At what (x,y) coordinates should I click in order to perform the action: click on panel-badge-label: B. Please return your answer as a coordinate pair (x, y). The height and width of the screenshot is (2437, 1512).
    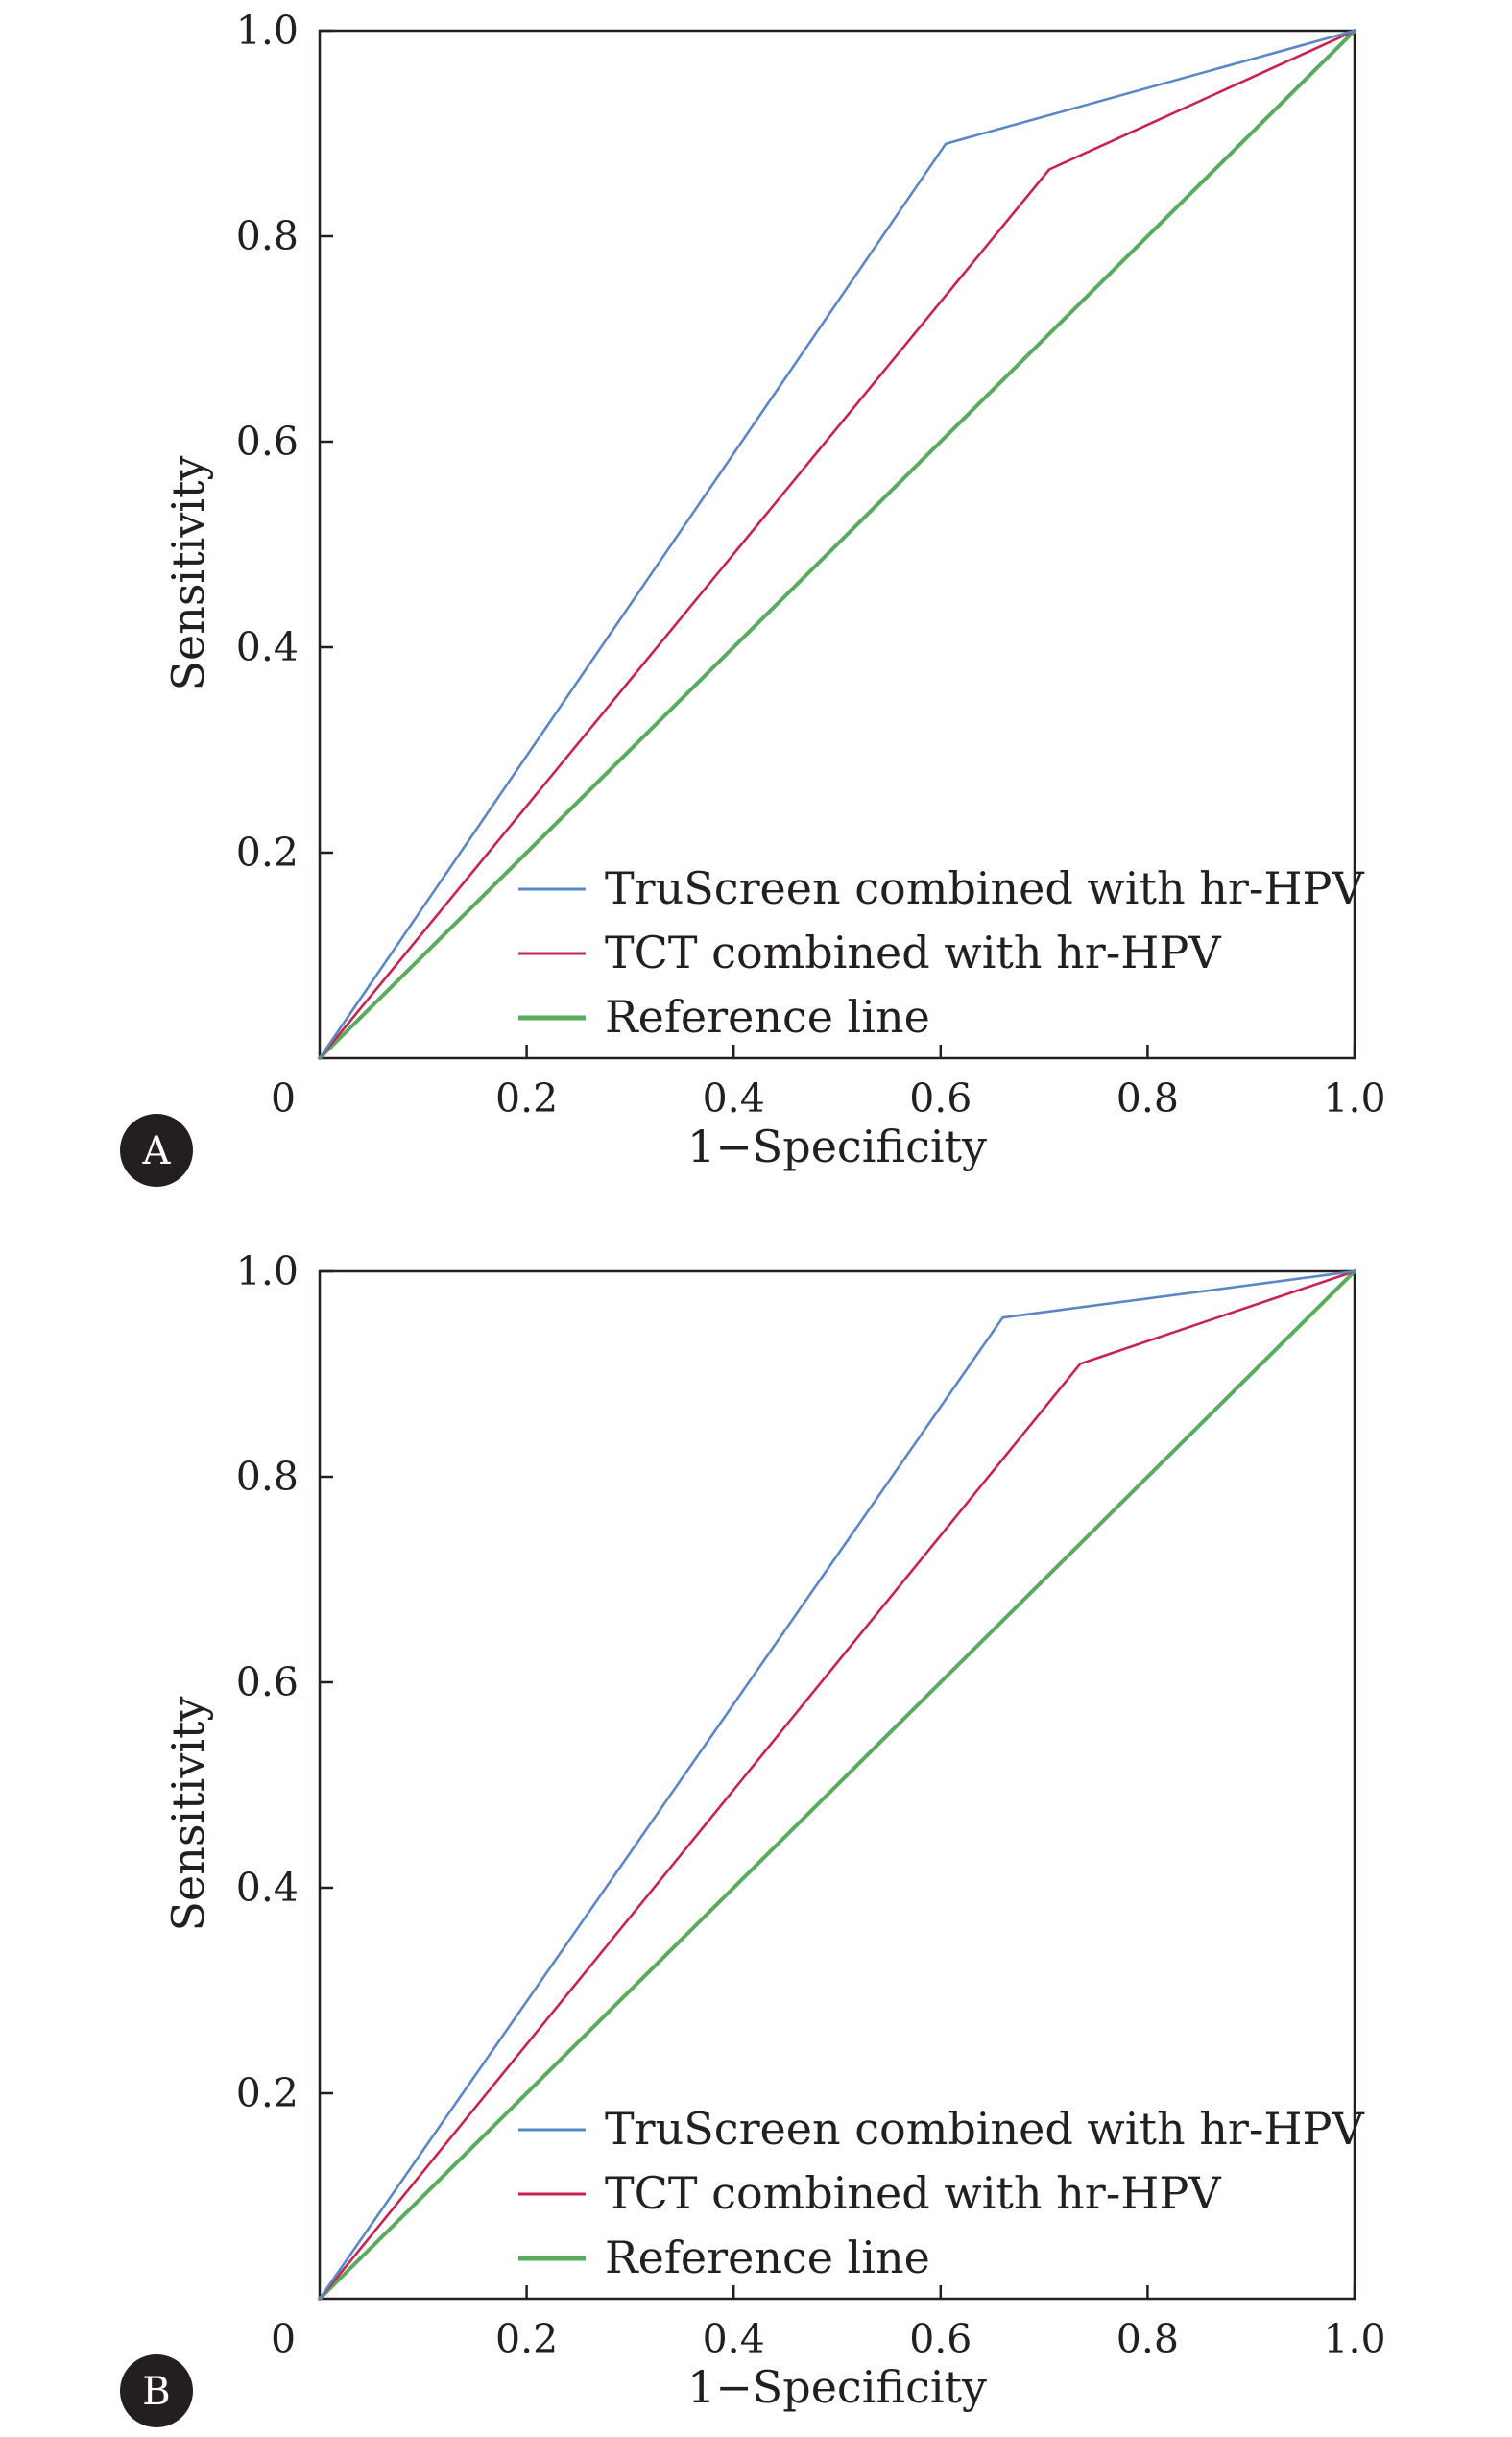
    Looking at the image, I should click on (156, 2392).